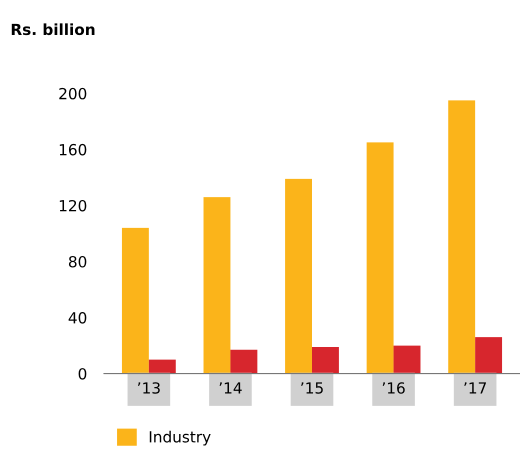 The height and width of the screenshot is (467, 520). Describe the element at coordinates (231, 388) in the screenshot. I see `x-tick-label: ’14` at that location.